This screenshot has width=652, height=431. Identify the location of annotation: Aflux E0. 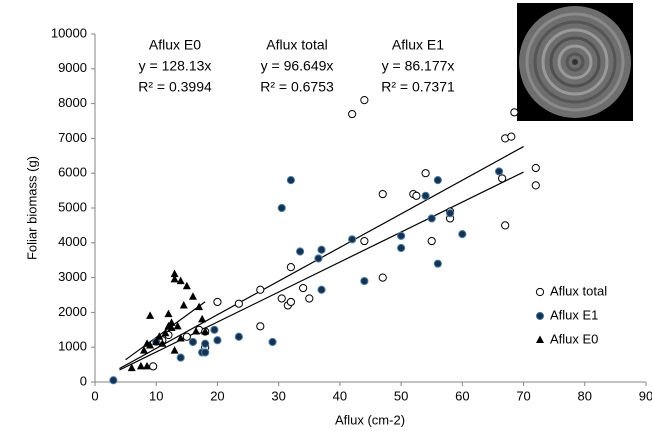
(175, 45).